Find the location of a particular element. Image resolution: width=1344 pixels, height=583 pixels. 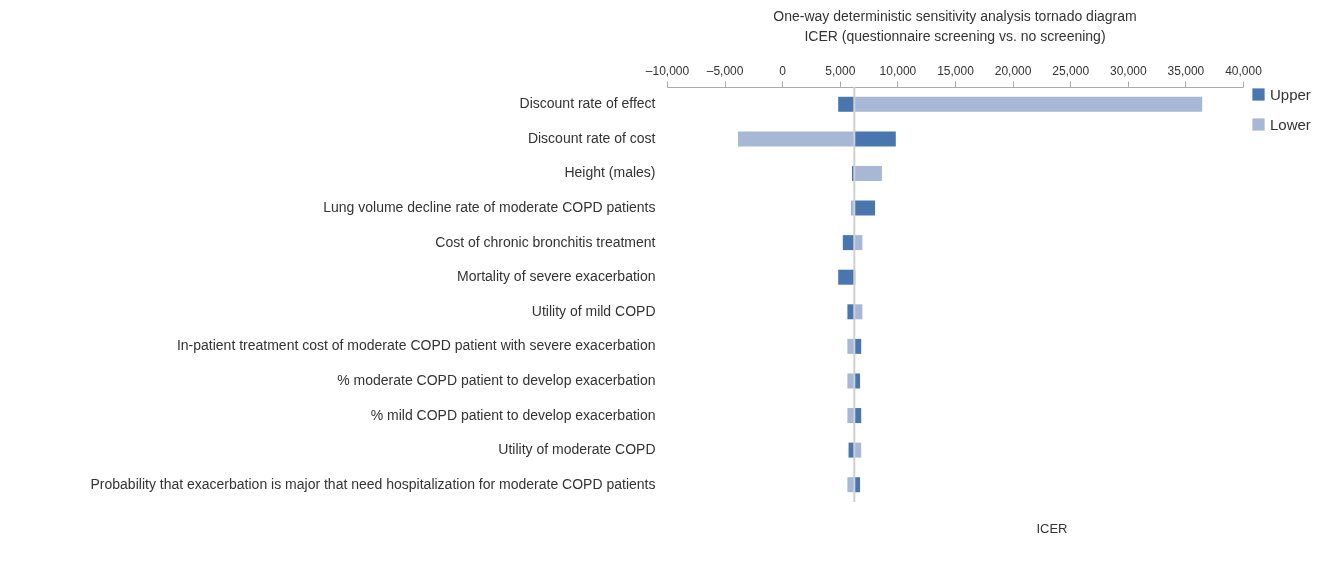

y-tick-label: Discount rate of cost is located at coordinates (591, 137).